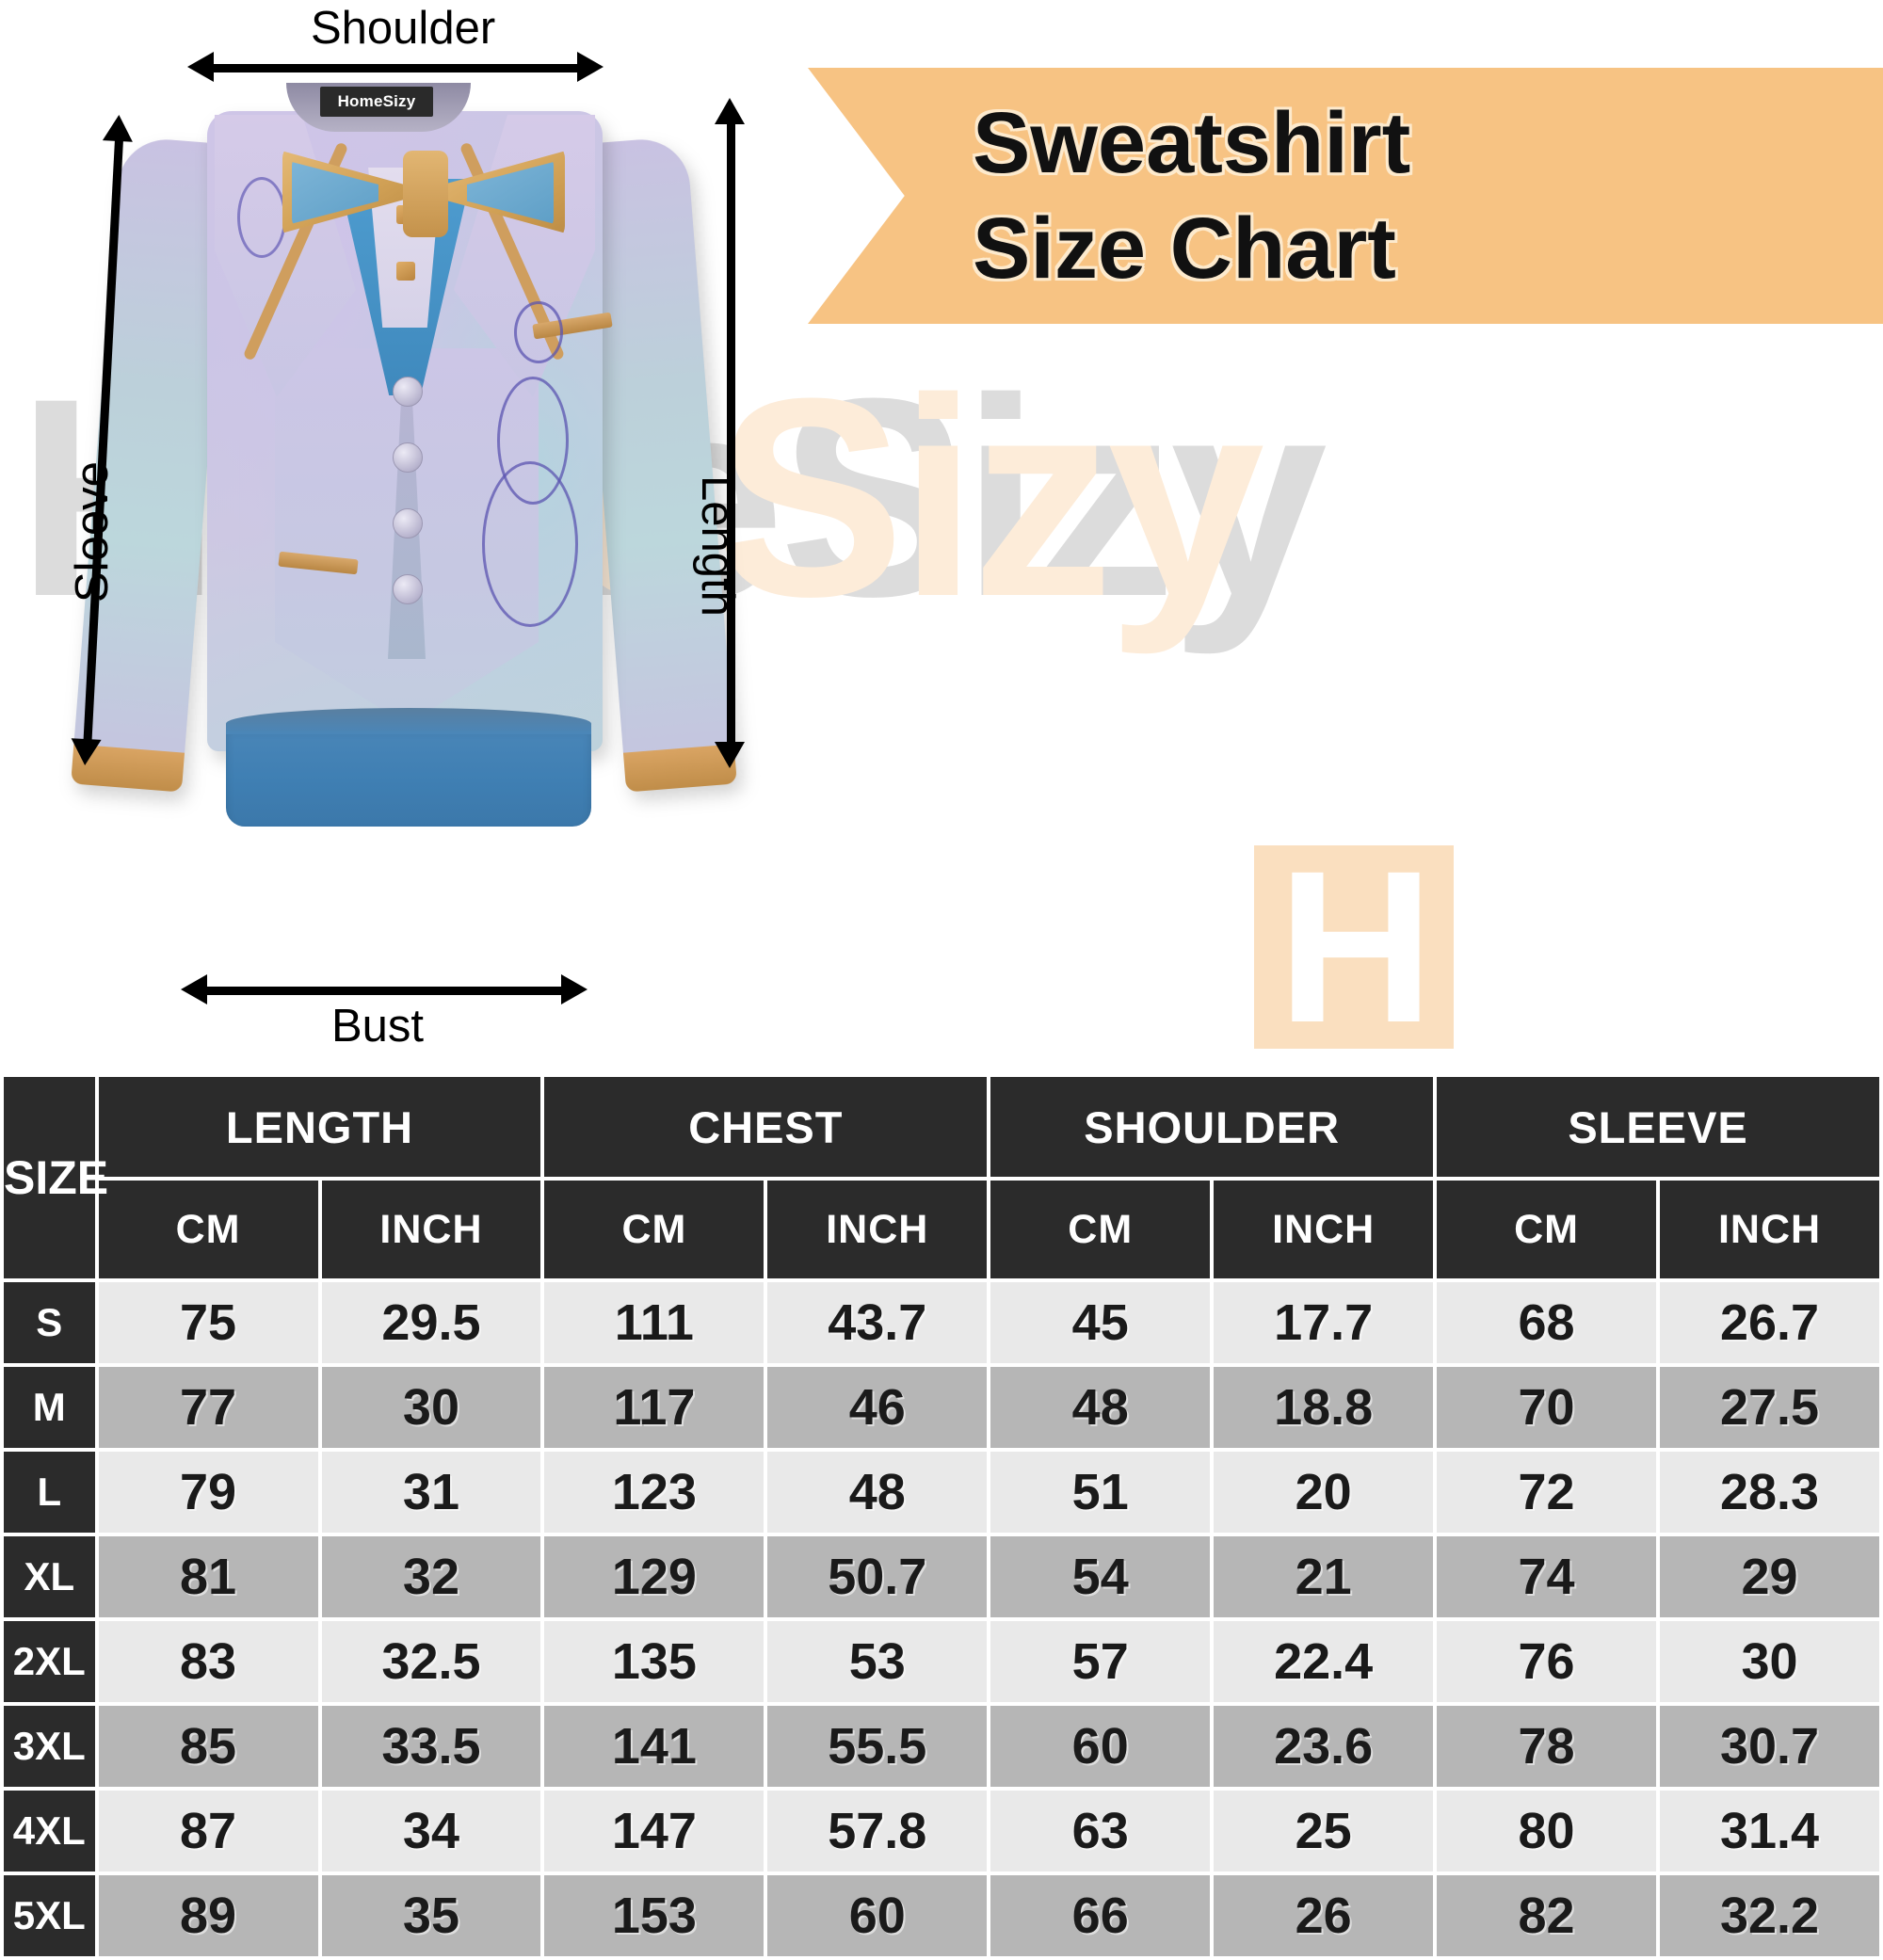 The height and width of the screenshot is (1960, 1883). Describe the element at coordinates (431, 1323) in the screenshot. I see `table-cell-length-in: 29.5` at that location.